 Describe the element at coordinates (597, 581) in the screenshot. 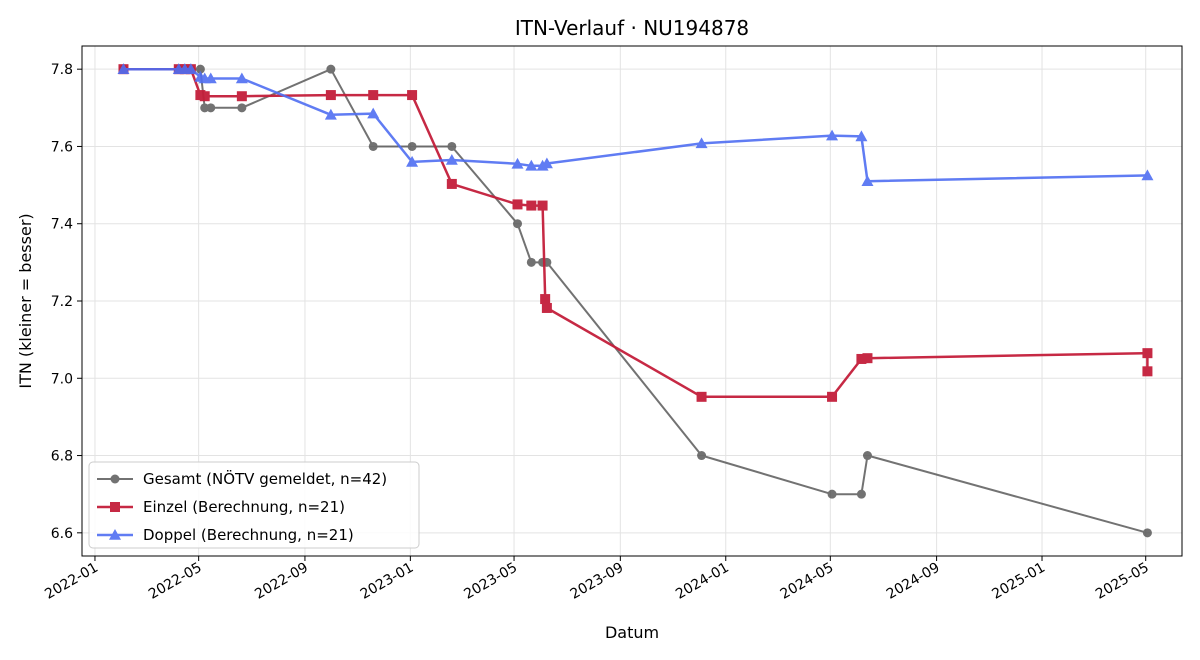

I see `x-tick-label: 2023-09` at that location.